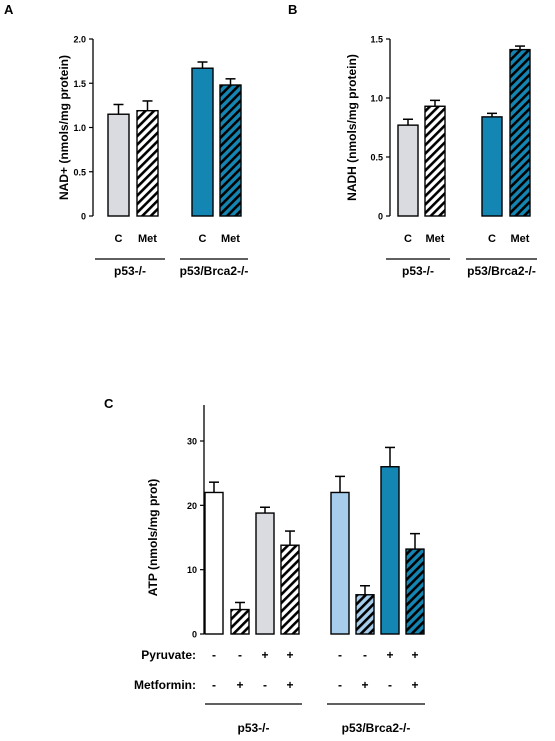 This screenshot has height=741, width=555. I want to click on y-axis-label: ATP (nmols/mg prot), so click(153, 538).